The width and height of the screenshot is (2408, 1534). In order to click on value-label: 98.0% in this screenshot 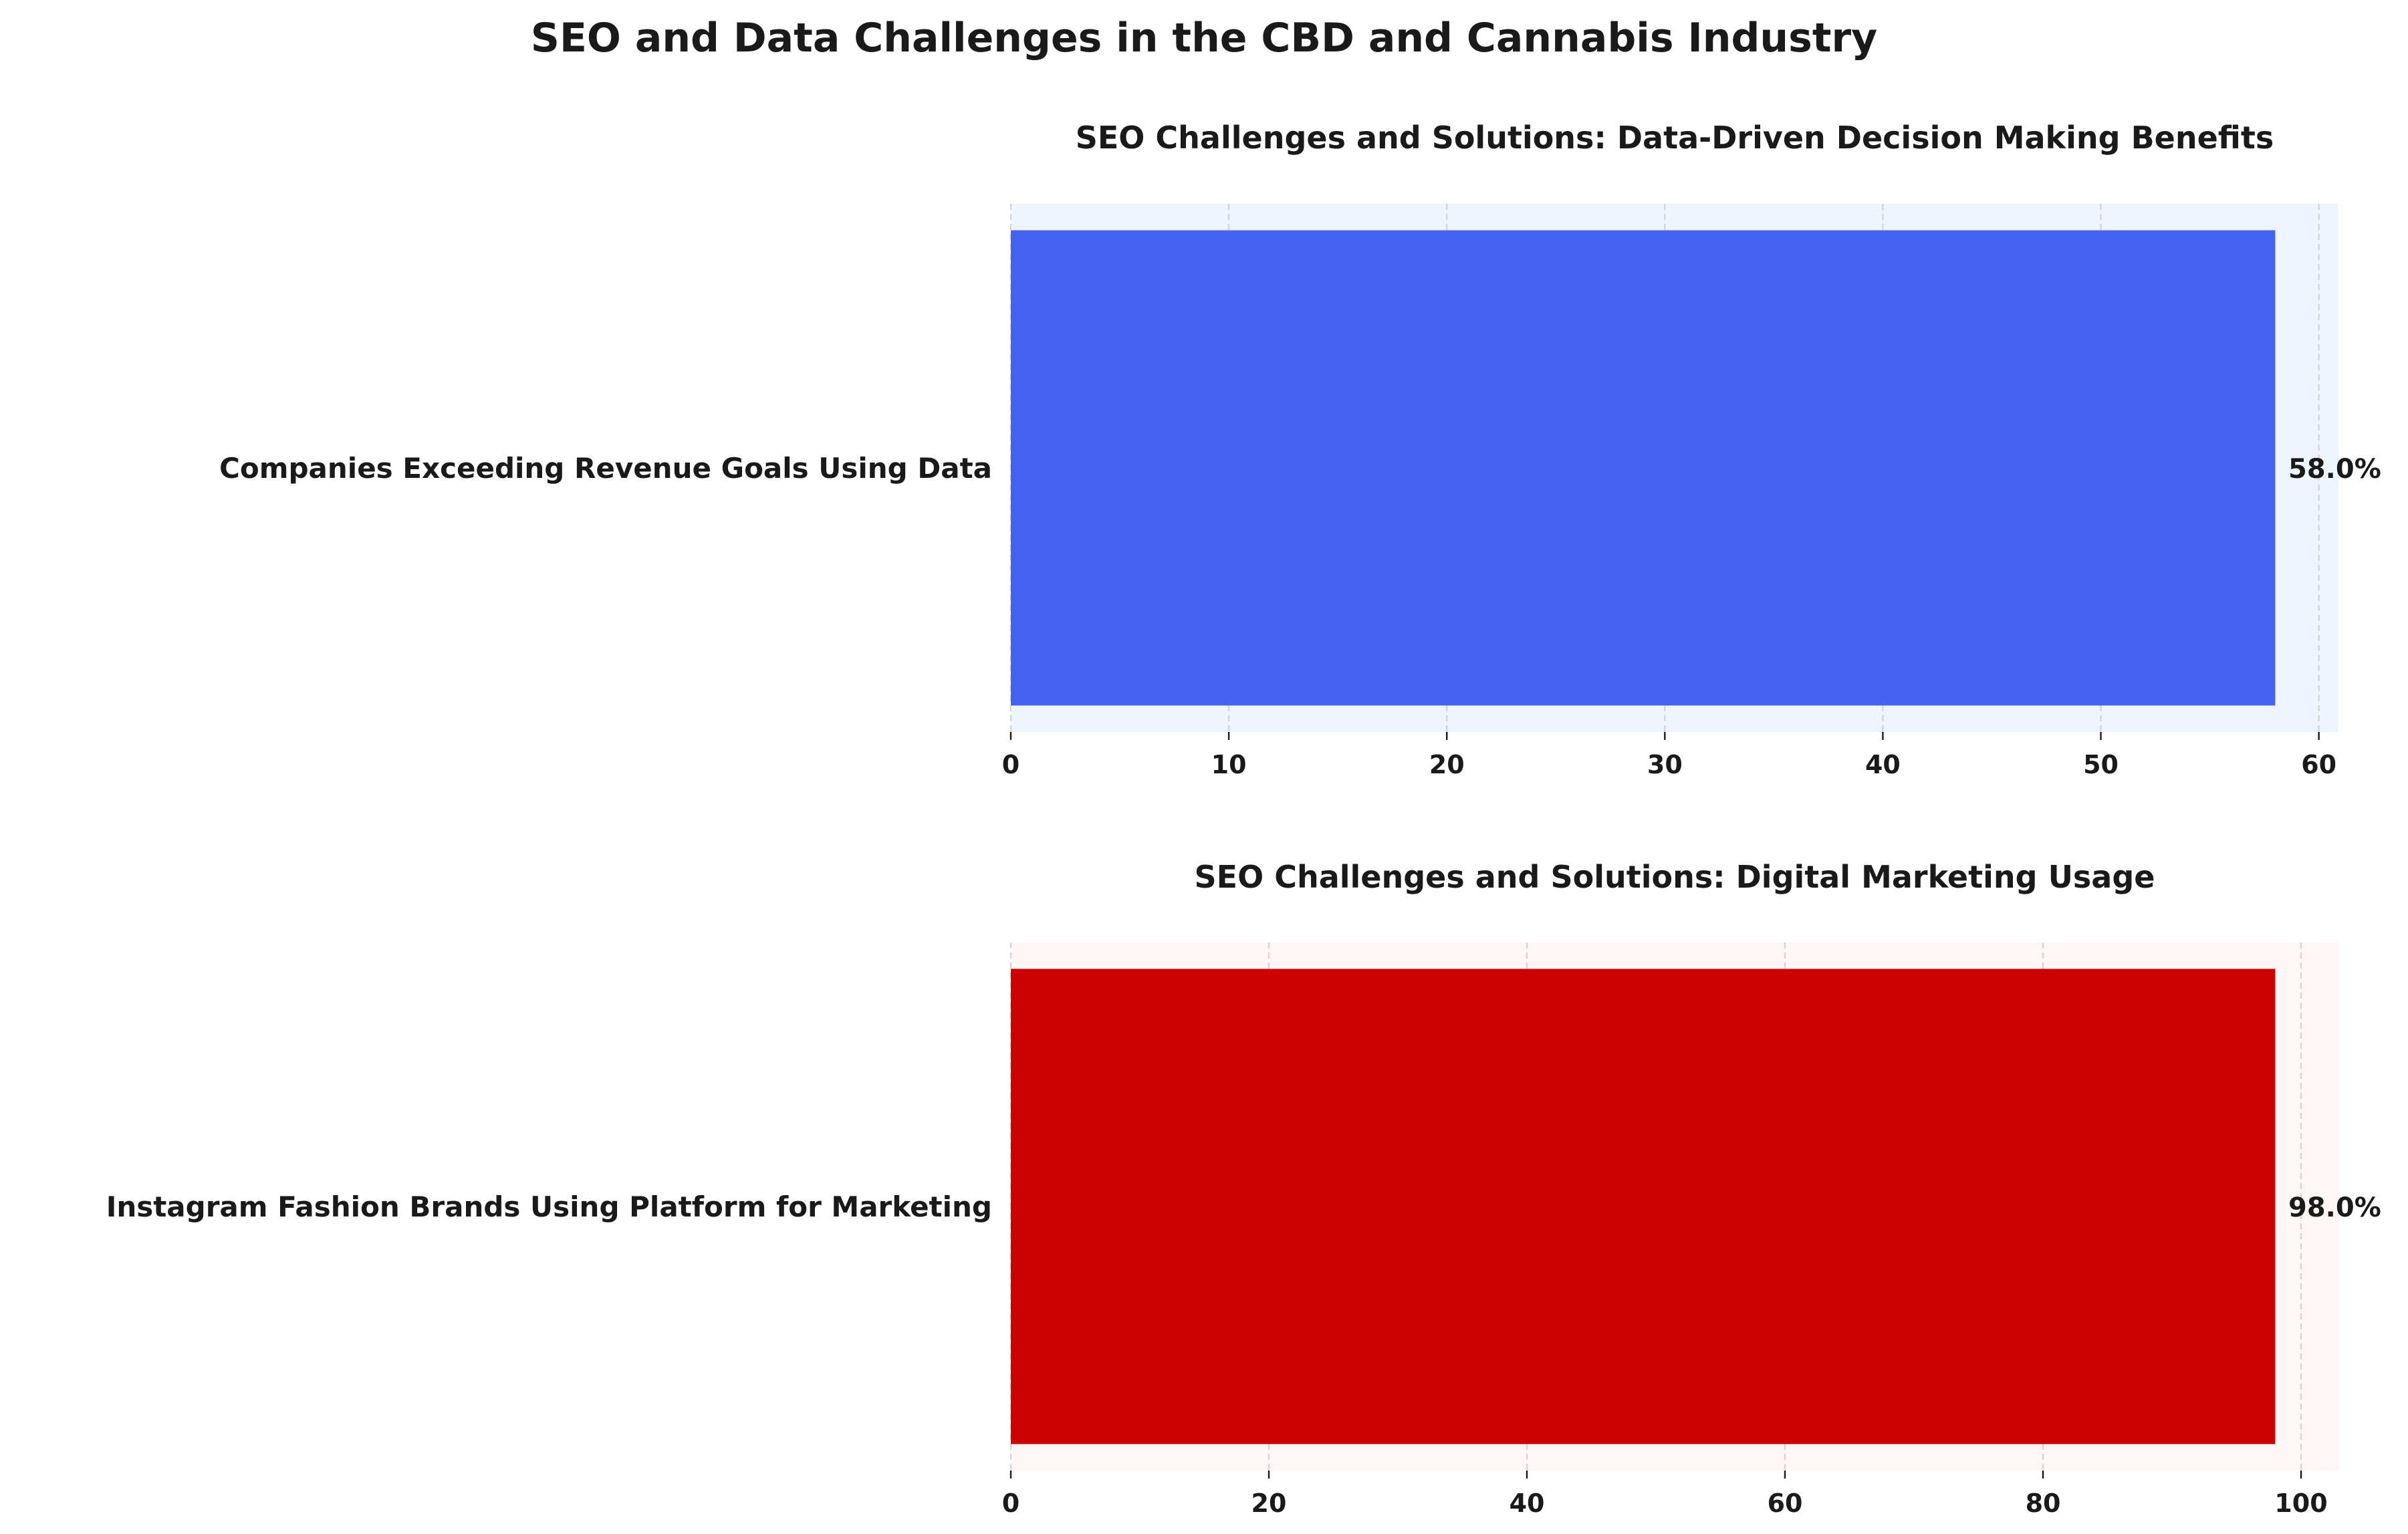, I will do `click(2334, 1207)`.